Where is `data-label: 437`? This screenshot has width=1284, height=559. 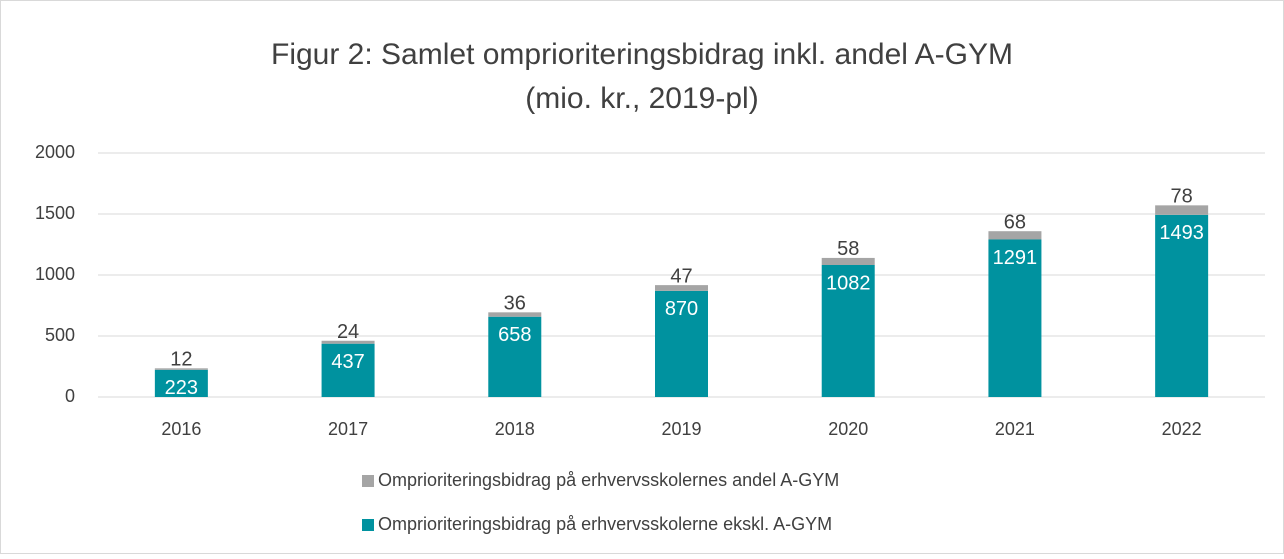 data-label: 437 is located at coordinates (347, 362).